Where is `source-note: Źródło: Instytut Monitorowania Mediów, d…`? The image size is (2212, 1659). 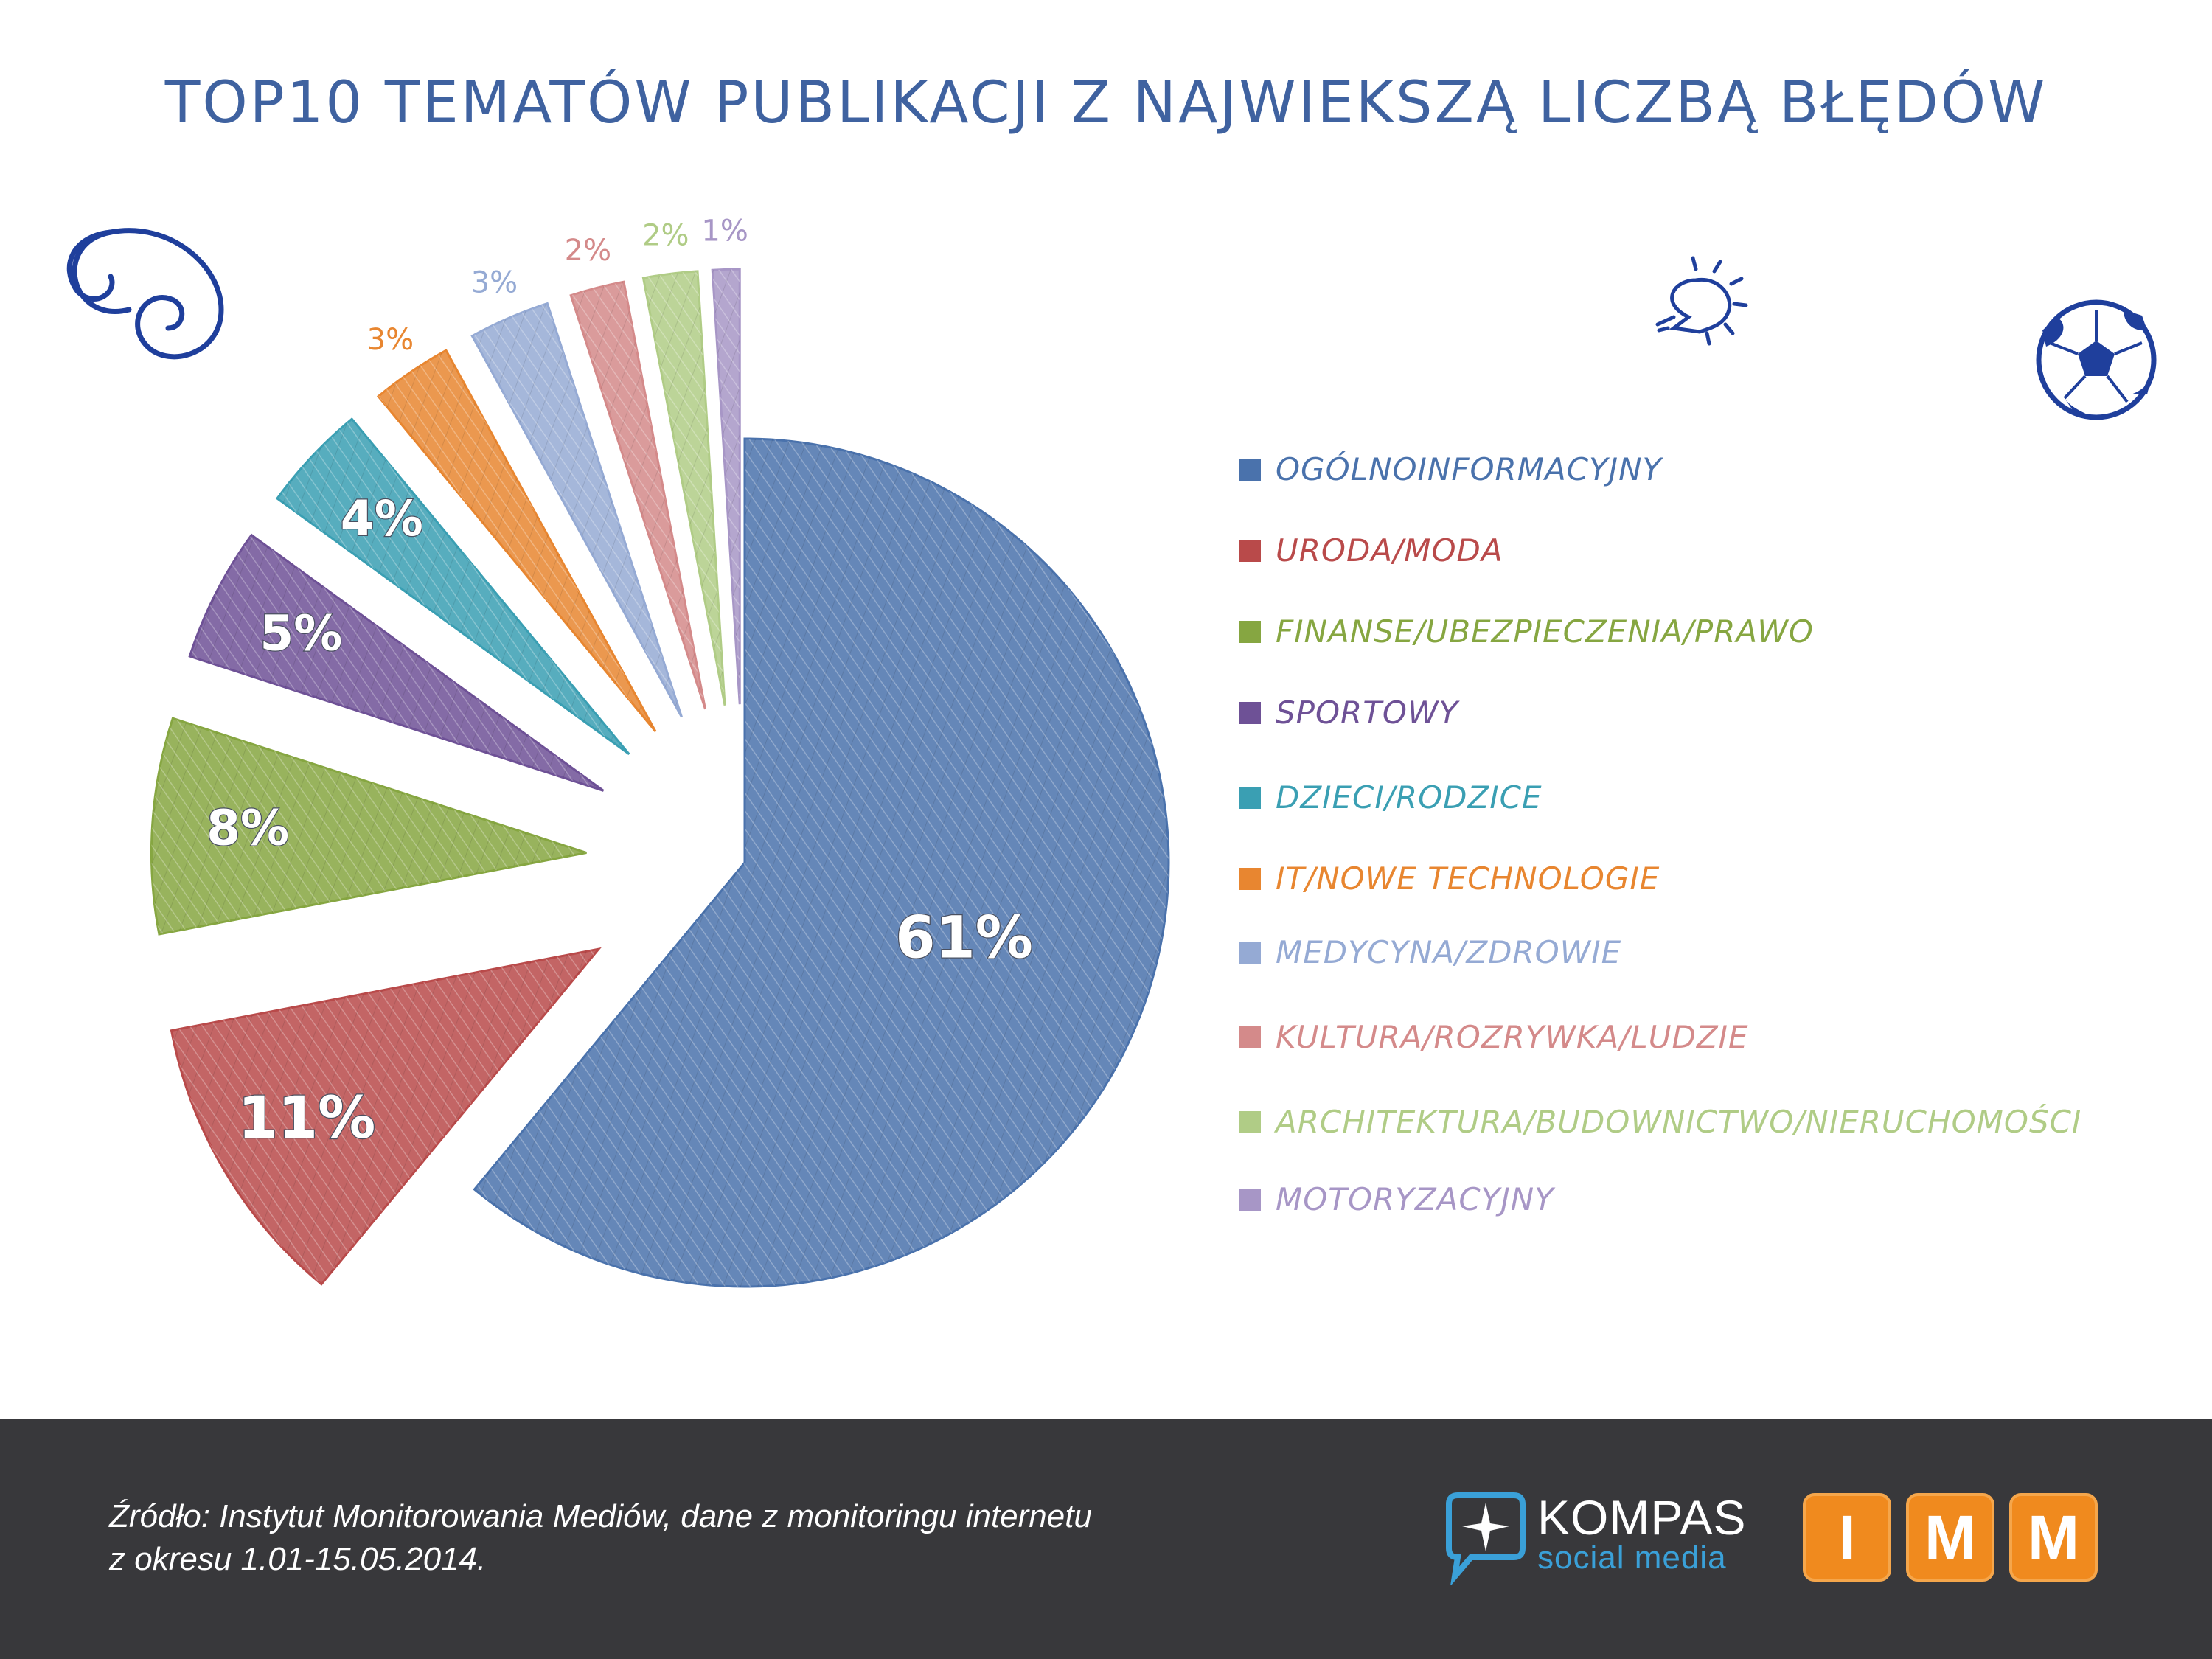 source-note: Źródło: Instytut Monitorowania Mediów, d… is located at coordinates (699, 1538).